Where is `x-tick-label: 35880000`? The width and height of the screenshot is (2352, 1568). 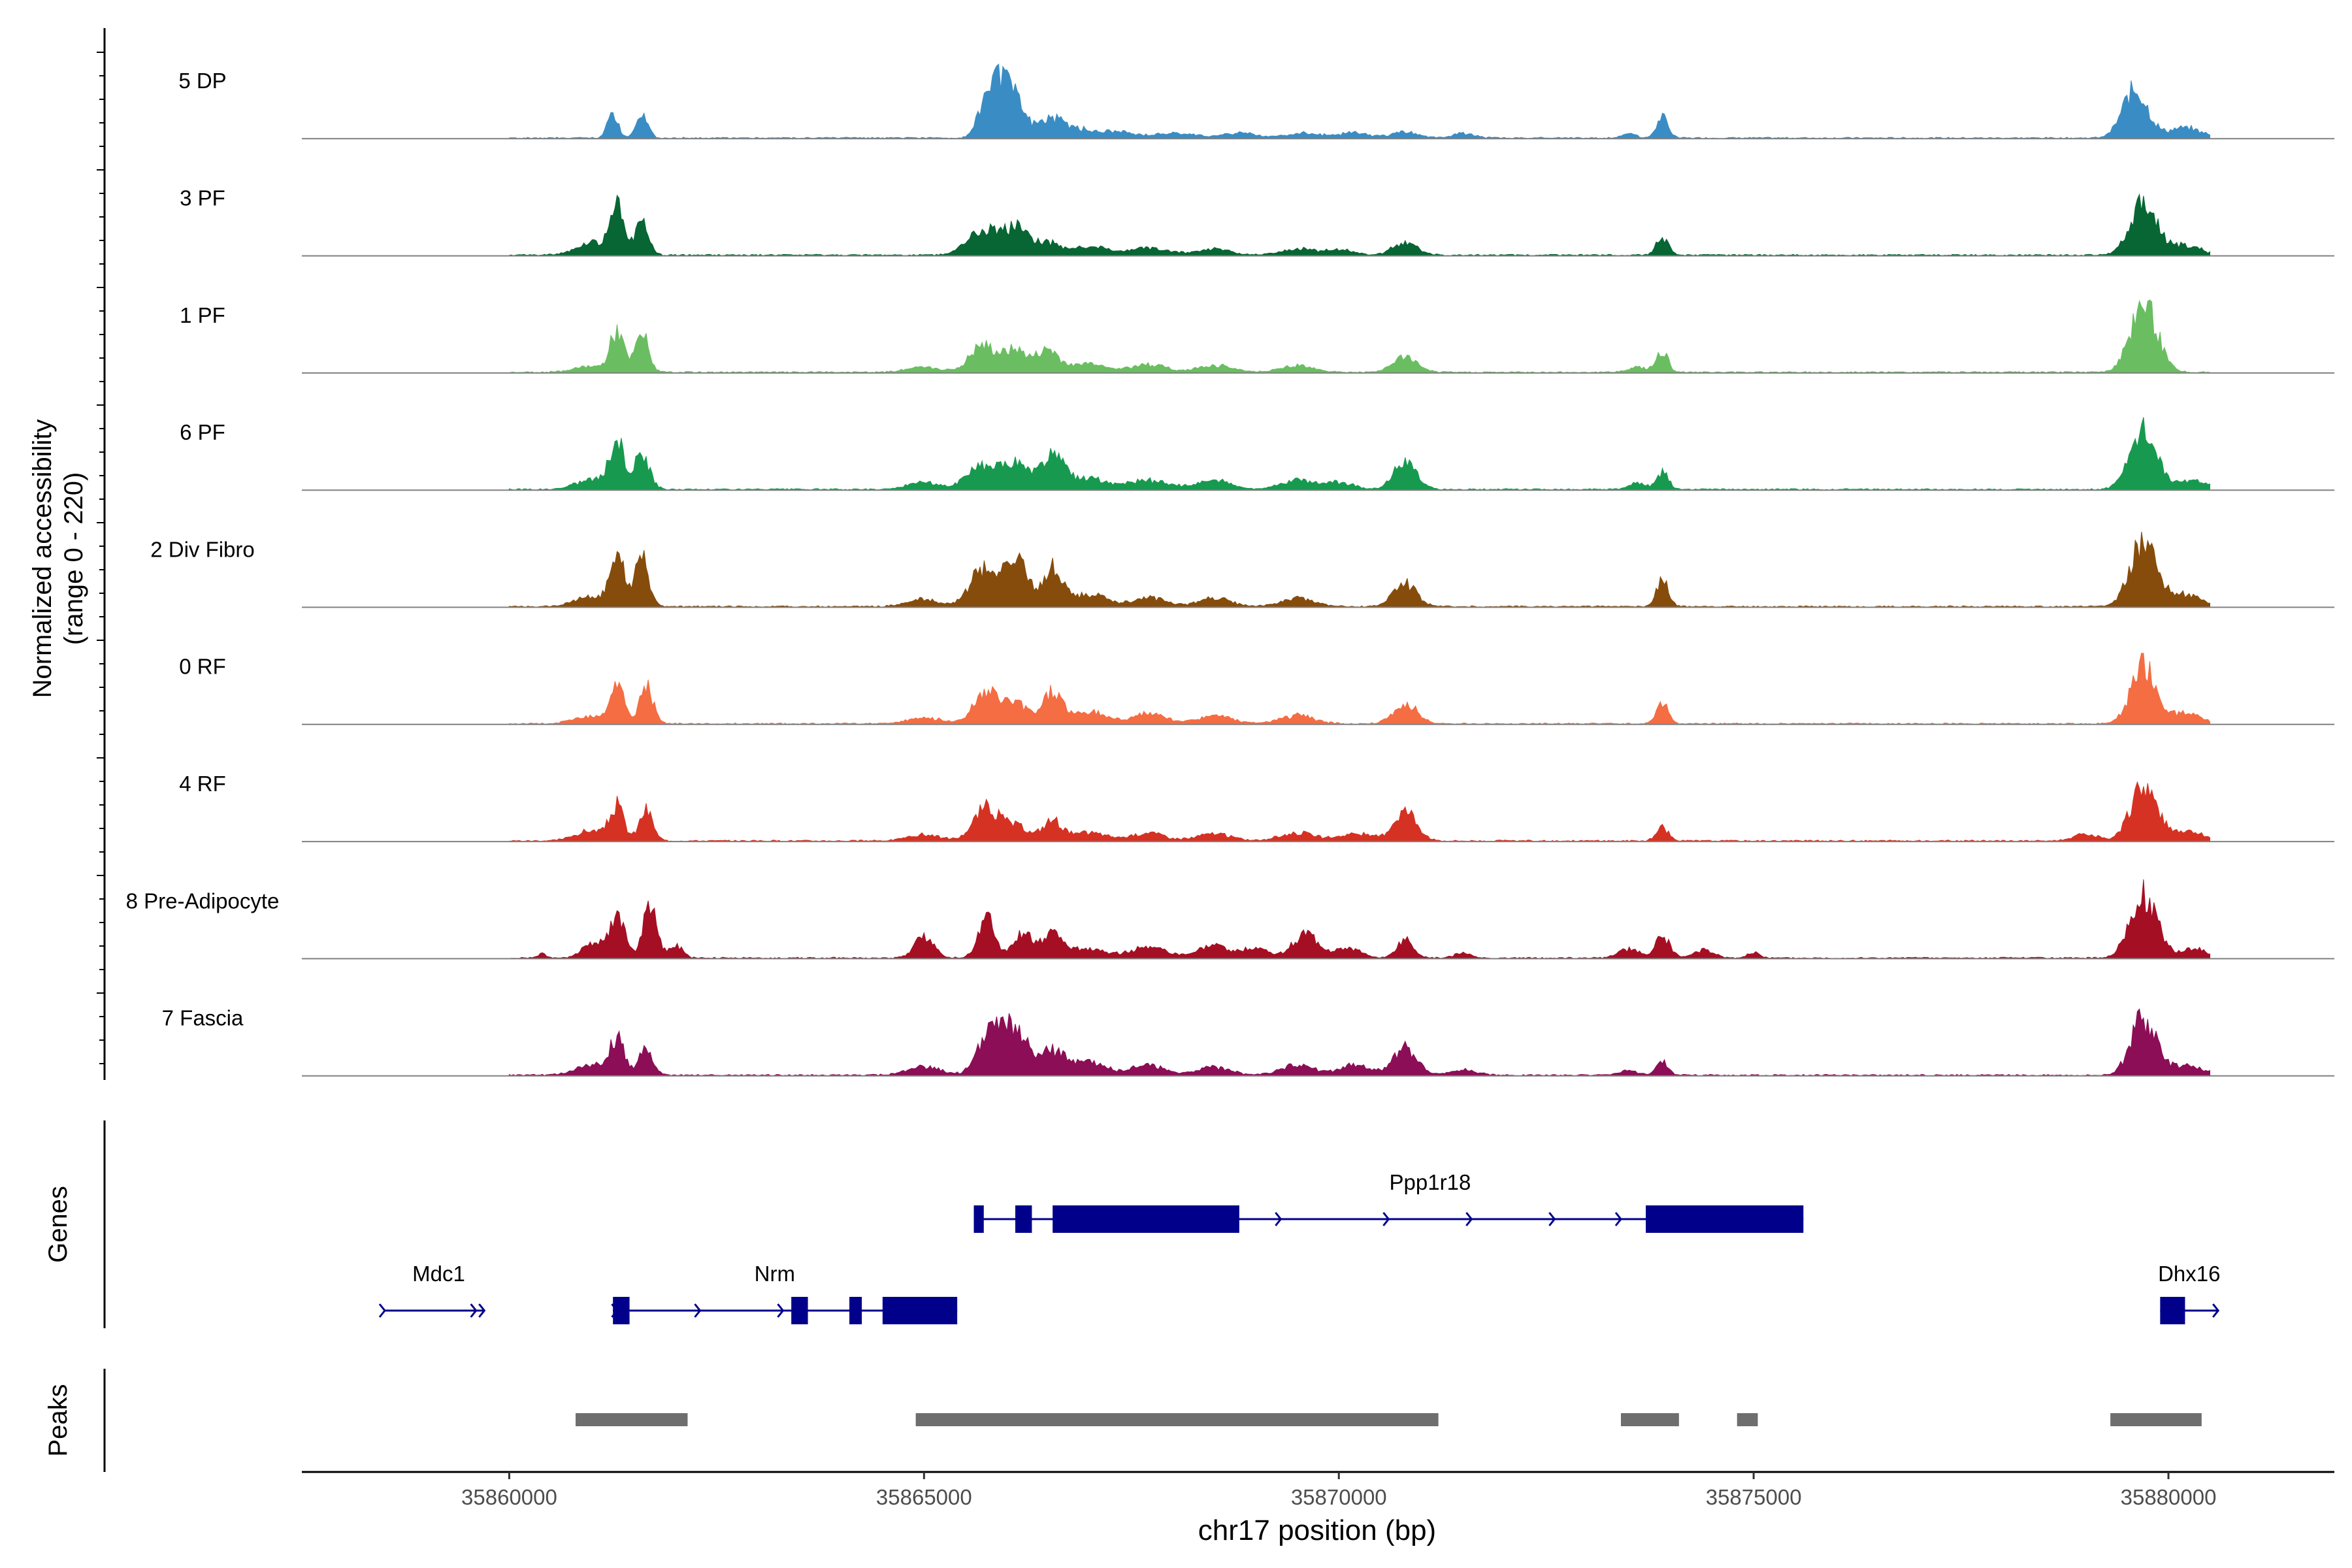
x-tick-label: 35880000 is located at coordinates (2169, 1497).